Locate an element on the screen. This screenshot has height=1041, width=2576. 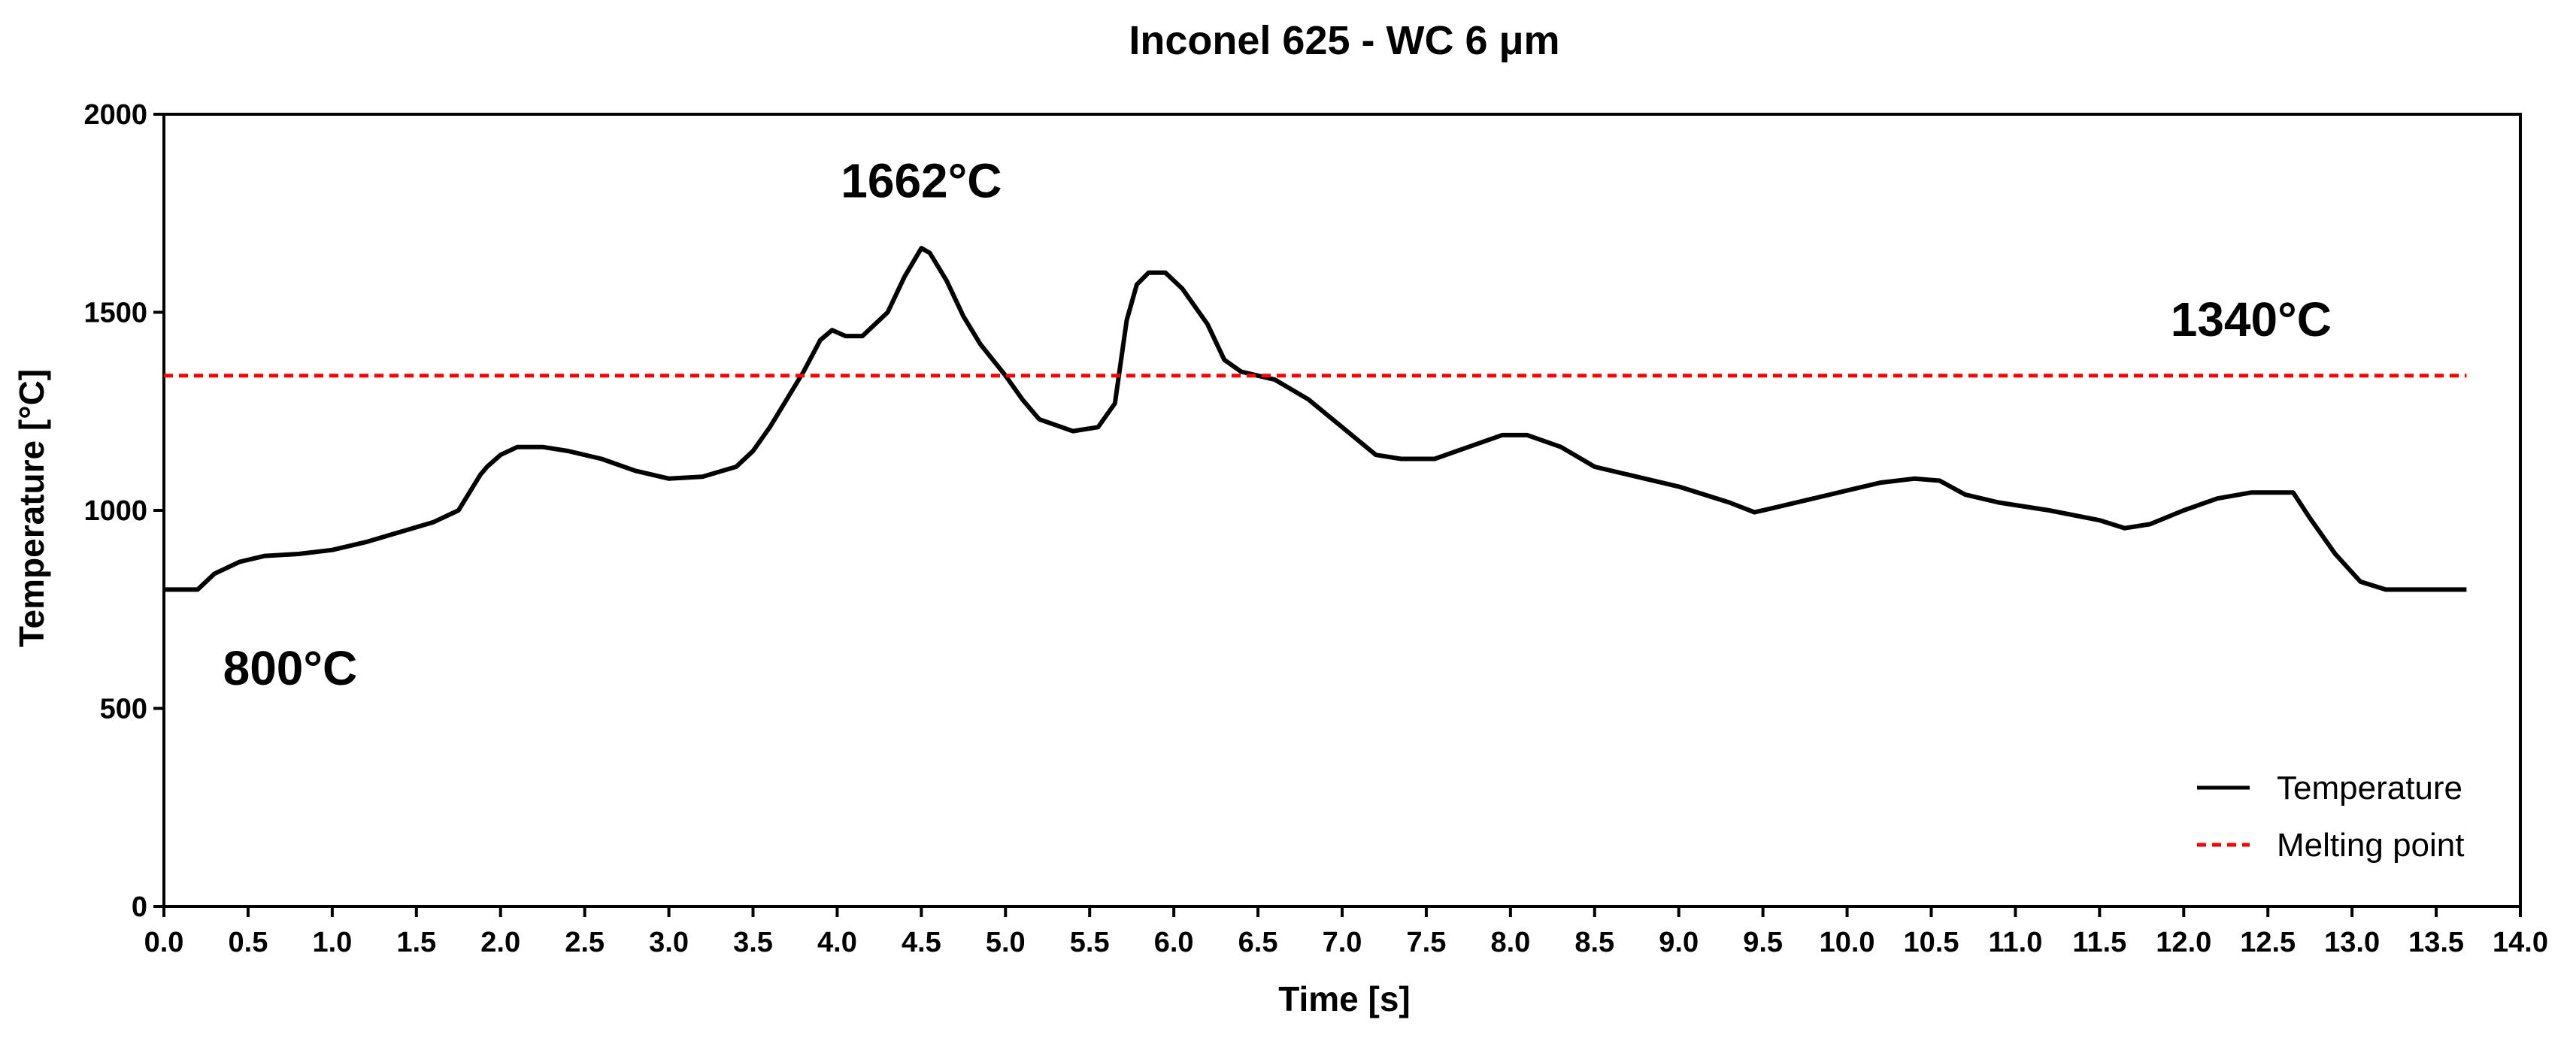
annotation-label: 1662°C is located at coordinates (921, 181).